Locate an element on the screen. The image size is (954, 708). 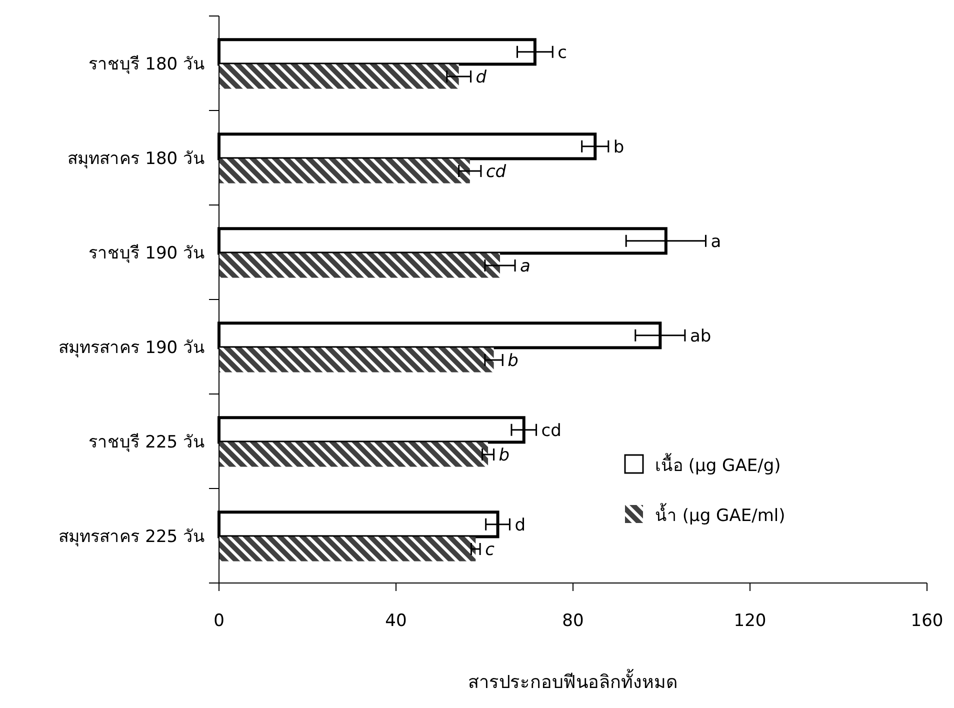
y-tick-label: ราชบุรี 225 วัน is located at coordinates (146, 442).